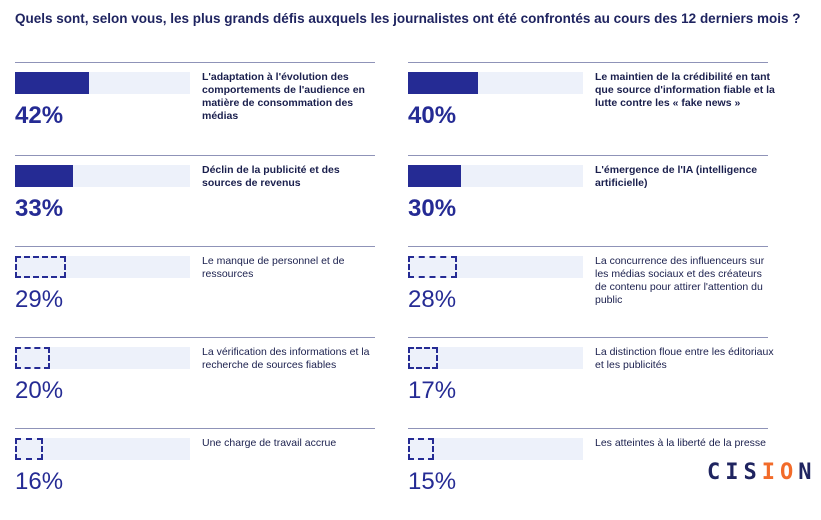 This screenshot has width=821, height=520. Describe the element at coordinates (762, 472) in the screenshot. I see `cision-logo: CISION` at that location.